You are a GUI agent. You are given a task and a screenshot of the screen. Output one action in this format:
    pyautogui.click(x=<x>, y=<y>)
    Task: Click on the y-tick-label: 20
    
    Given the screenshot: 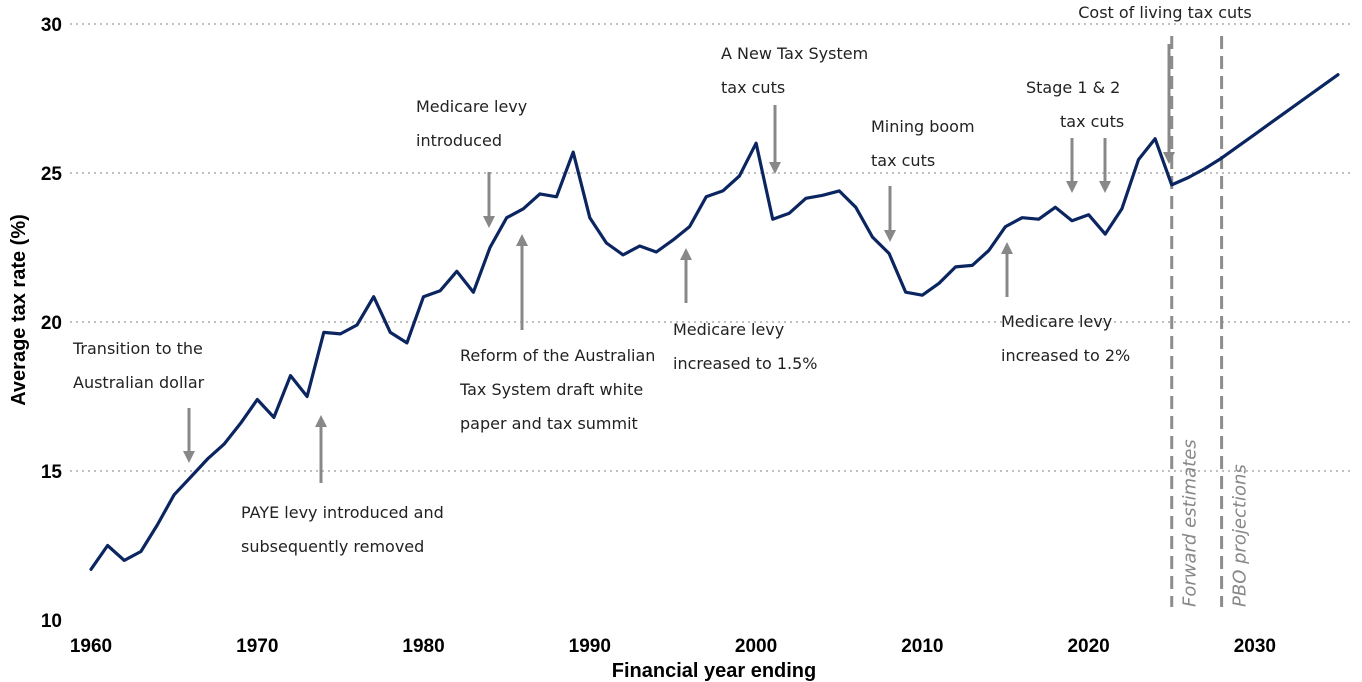 What is the action you would take?
    pyautogui.click(x=51, y=323)
    